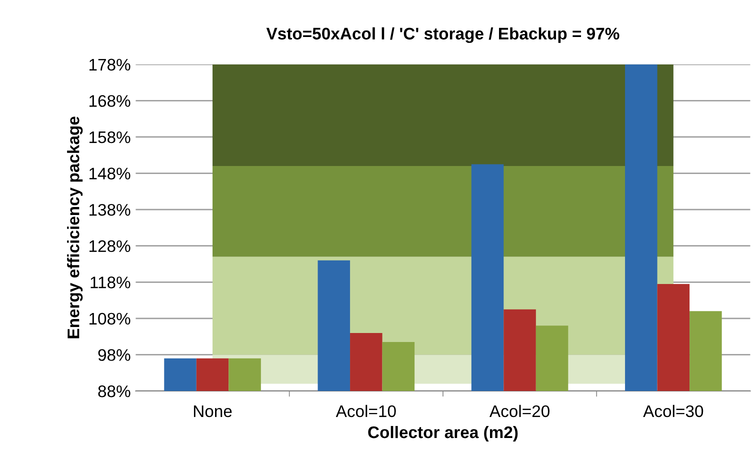 The height and width of the screenshot is (460, 754). I want to click on x-tick-label: Acol=10, so click(366, 411).